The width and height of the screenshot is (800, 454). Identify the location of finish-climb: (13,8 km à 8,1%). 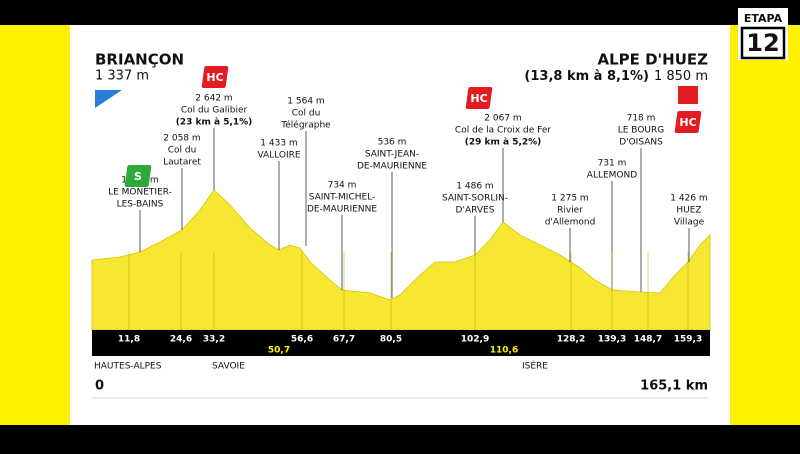
(586, 76).